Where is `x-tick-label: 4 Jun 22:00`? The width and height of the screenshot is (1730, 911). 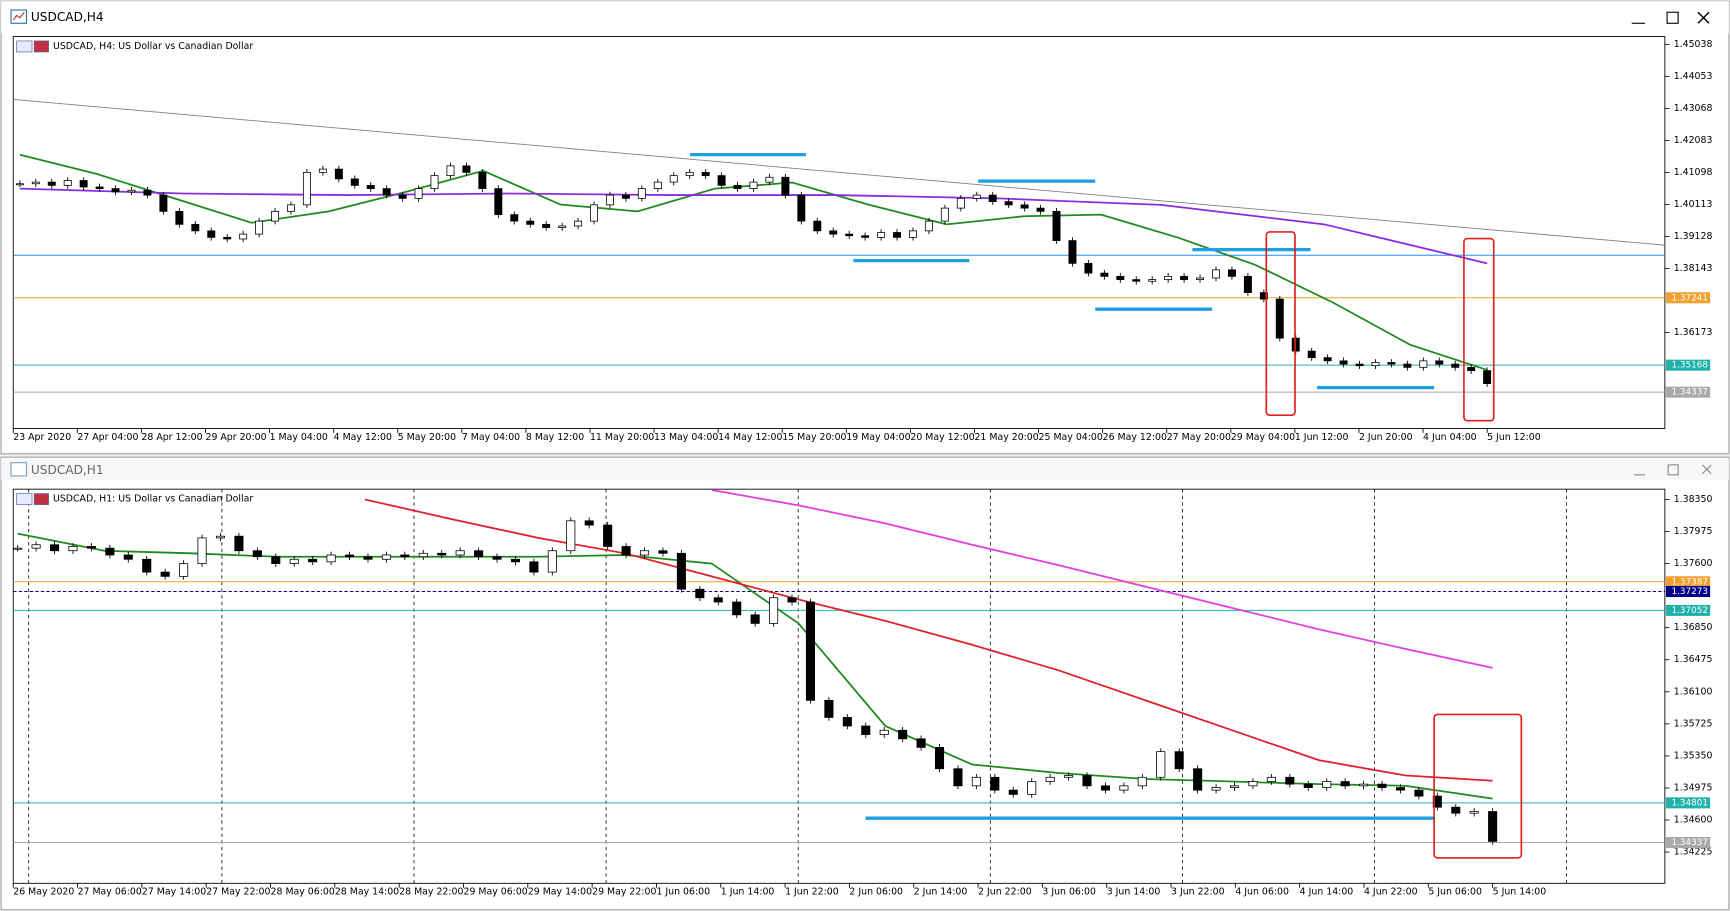
x-tick-label: 4 Jun 22:00 is located at coordinates (1391, 892).